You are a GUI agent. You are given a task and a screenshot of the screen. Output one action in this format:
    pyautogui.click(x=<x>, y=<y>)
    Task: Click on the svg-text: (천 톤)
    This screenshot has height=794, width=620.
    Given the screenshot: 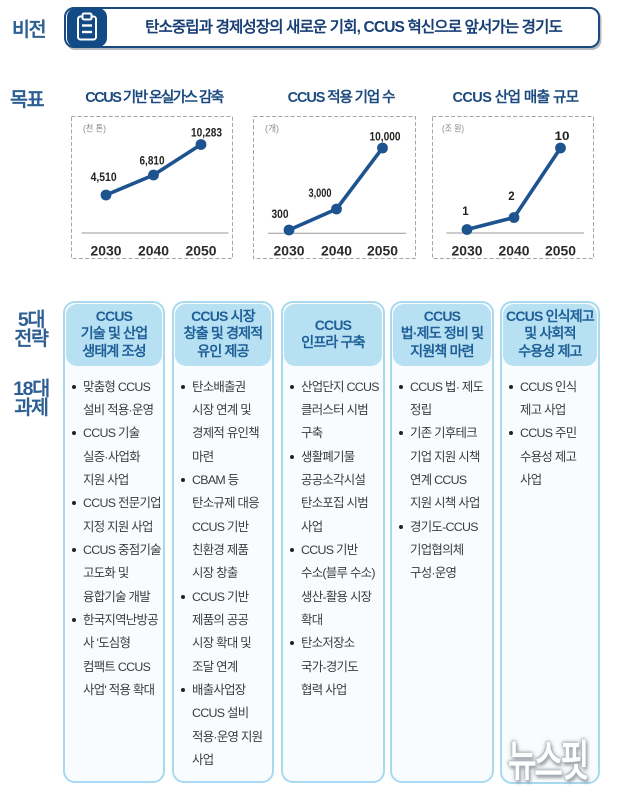 What is the action you would take?
    pyautogui.click(x=94, y=129)
    